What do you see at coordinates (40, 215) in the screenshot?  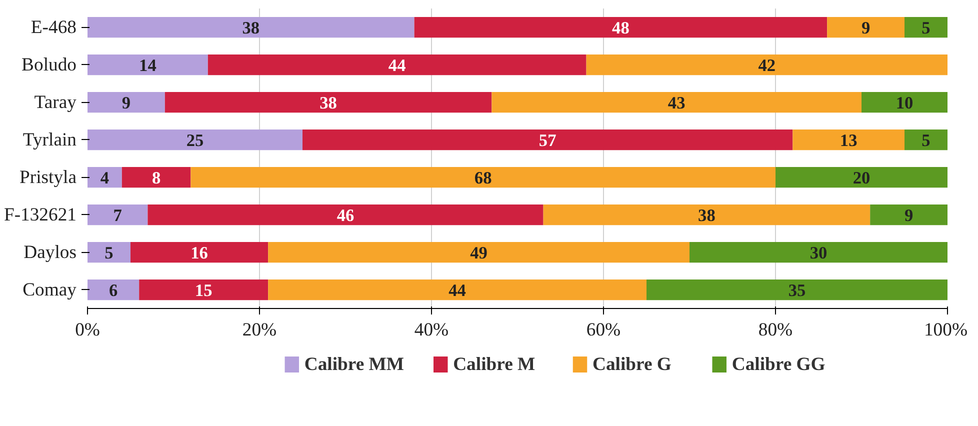 I see `y-tick-label: F-132621` at bounding box center [40, 215].